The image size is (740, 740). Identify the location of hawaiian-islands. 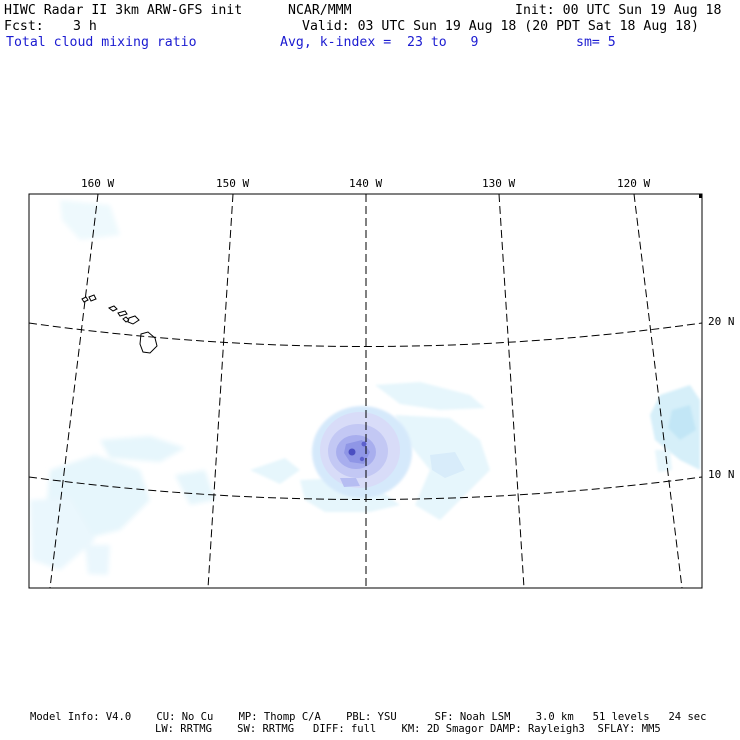
(119, 324).